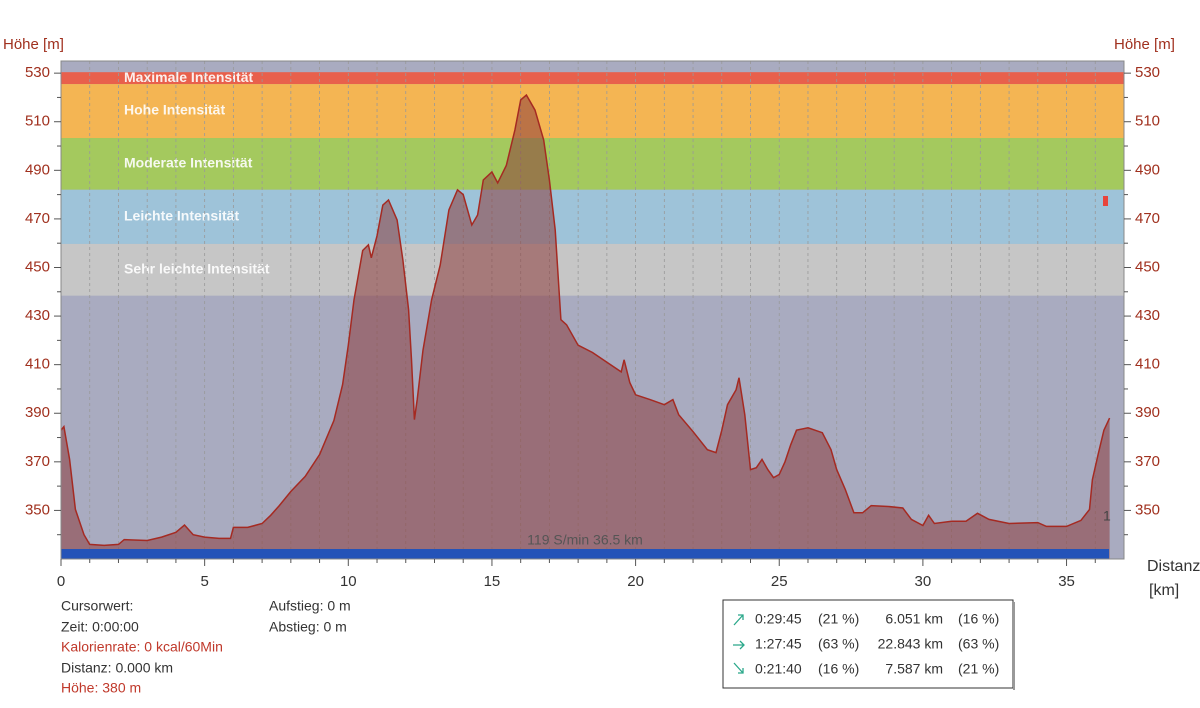 Image resolution: width=1200 pixels, height=708 pixels. Describe the element at coordinates (914, 669) in the screenshot. I see `stats-cell: 7.587 km` at that location.